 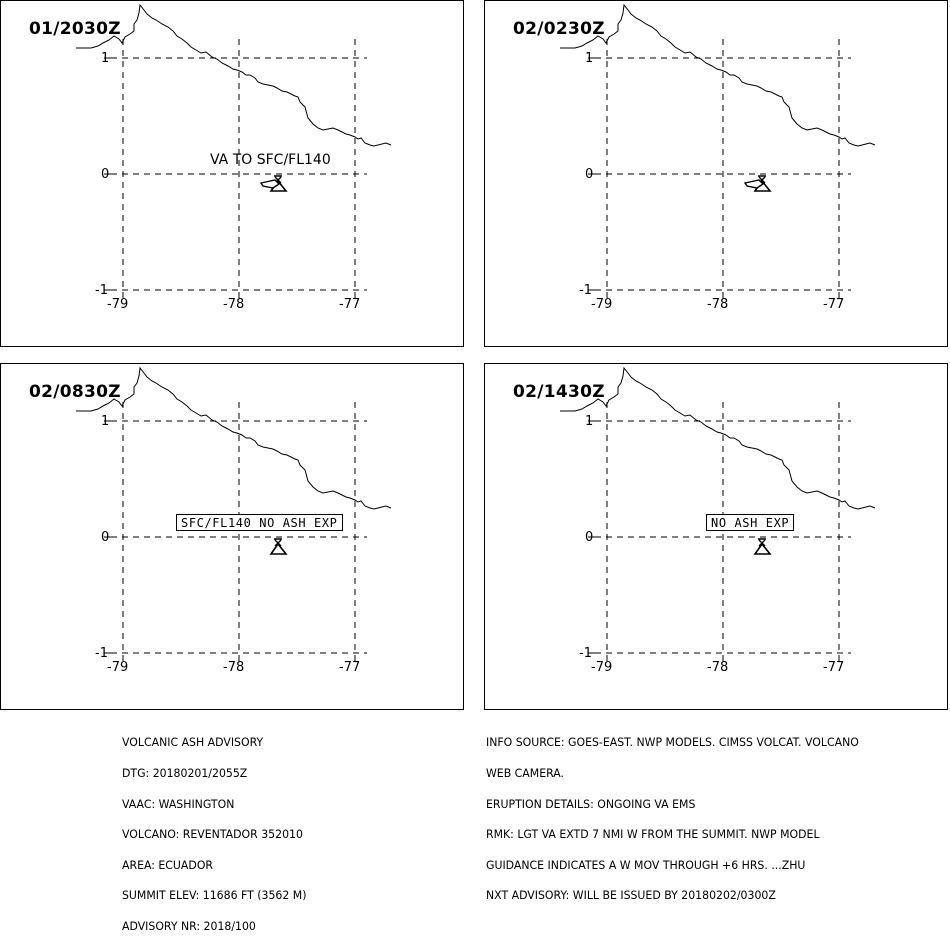 What do you see at coordinates (168, 864) in the screenshot?
I see `advisory-line: AREA: ECUADOR` at bounding box center [168, 864].